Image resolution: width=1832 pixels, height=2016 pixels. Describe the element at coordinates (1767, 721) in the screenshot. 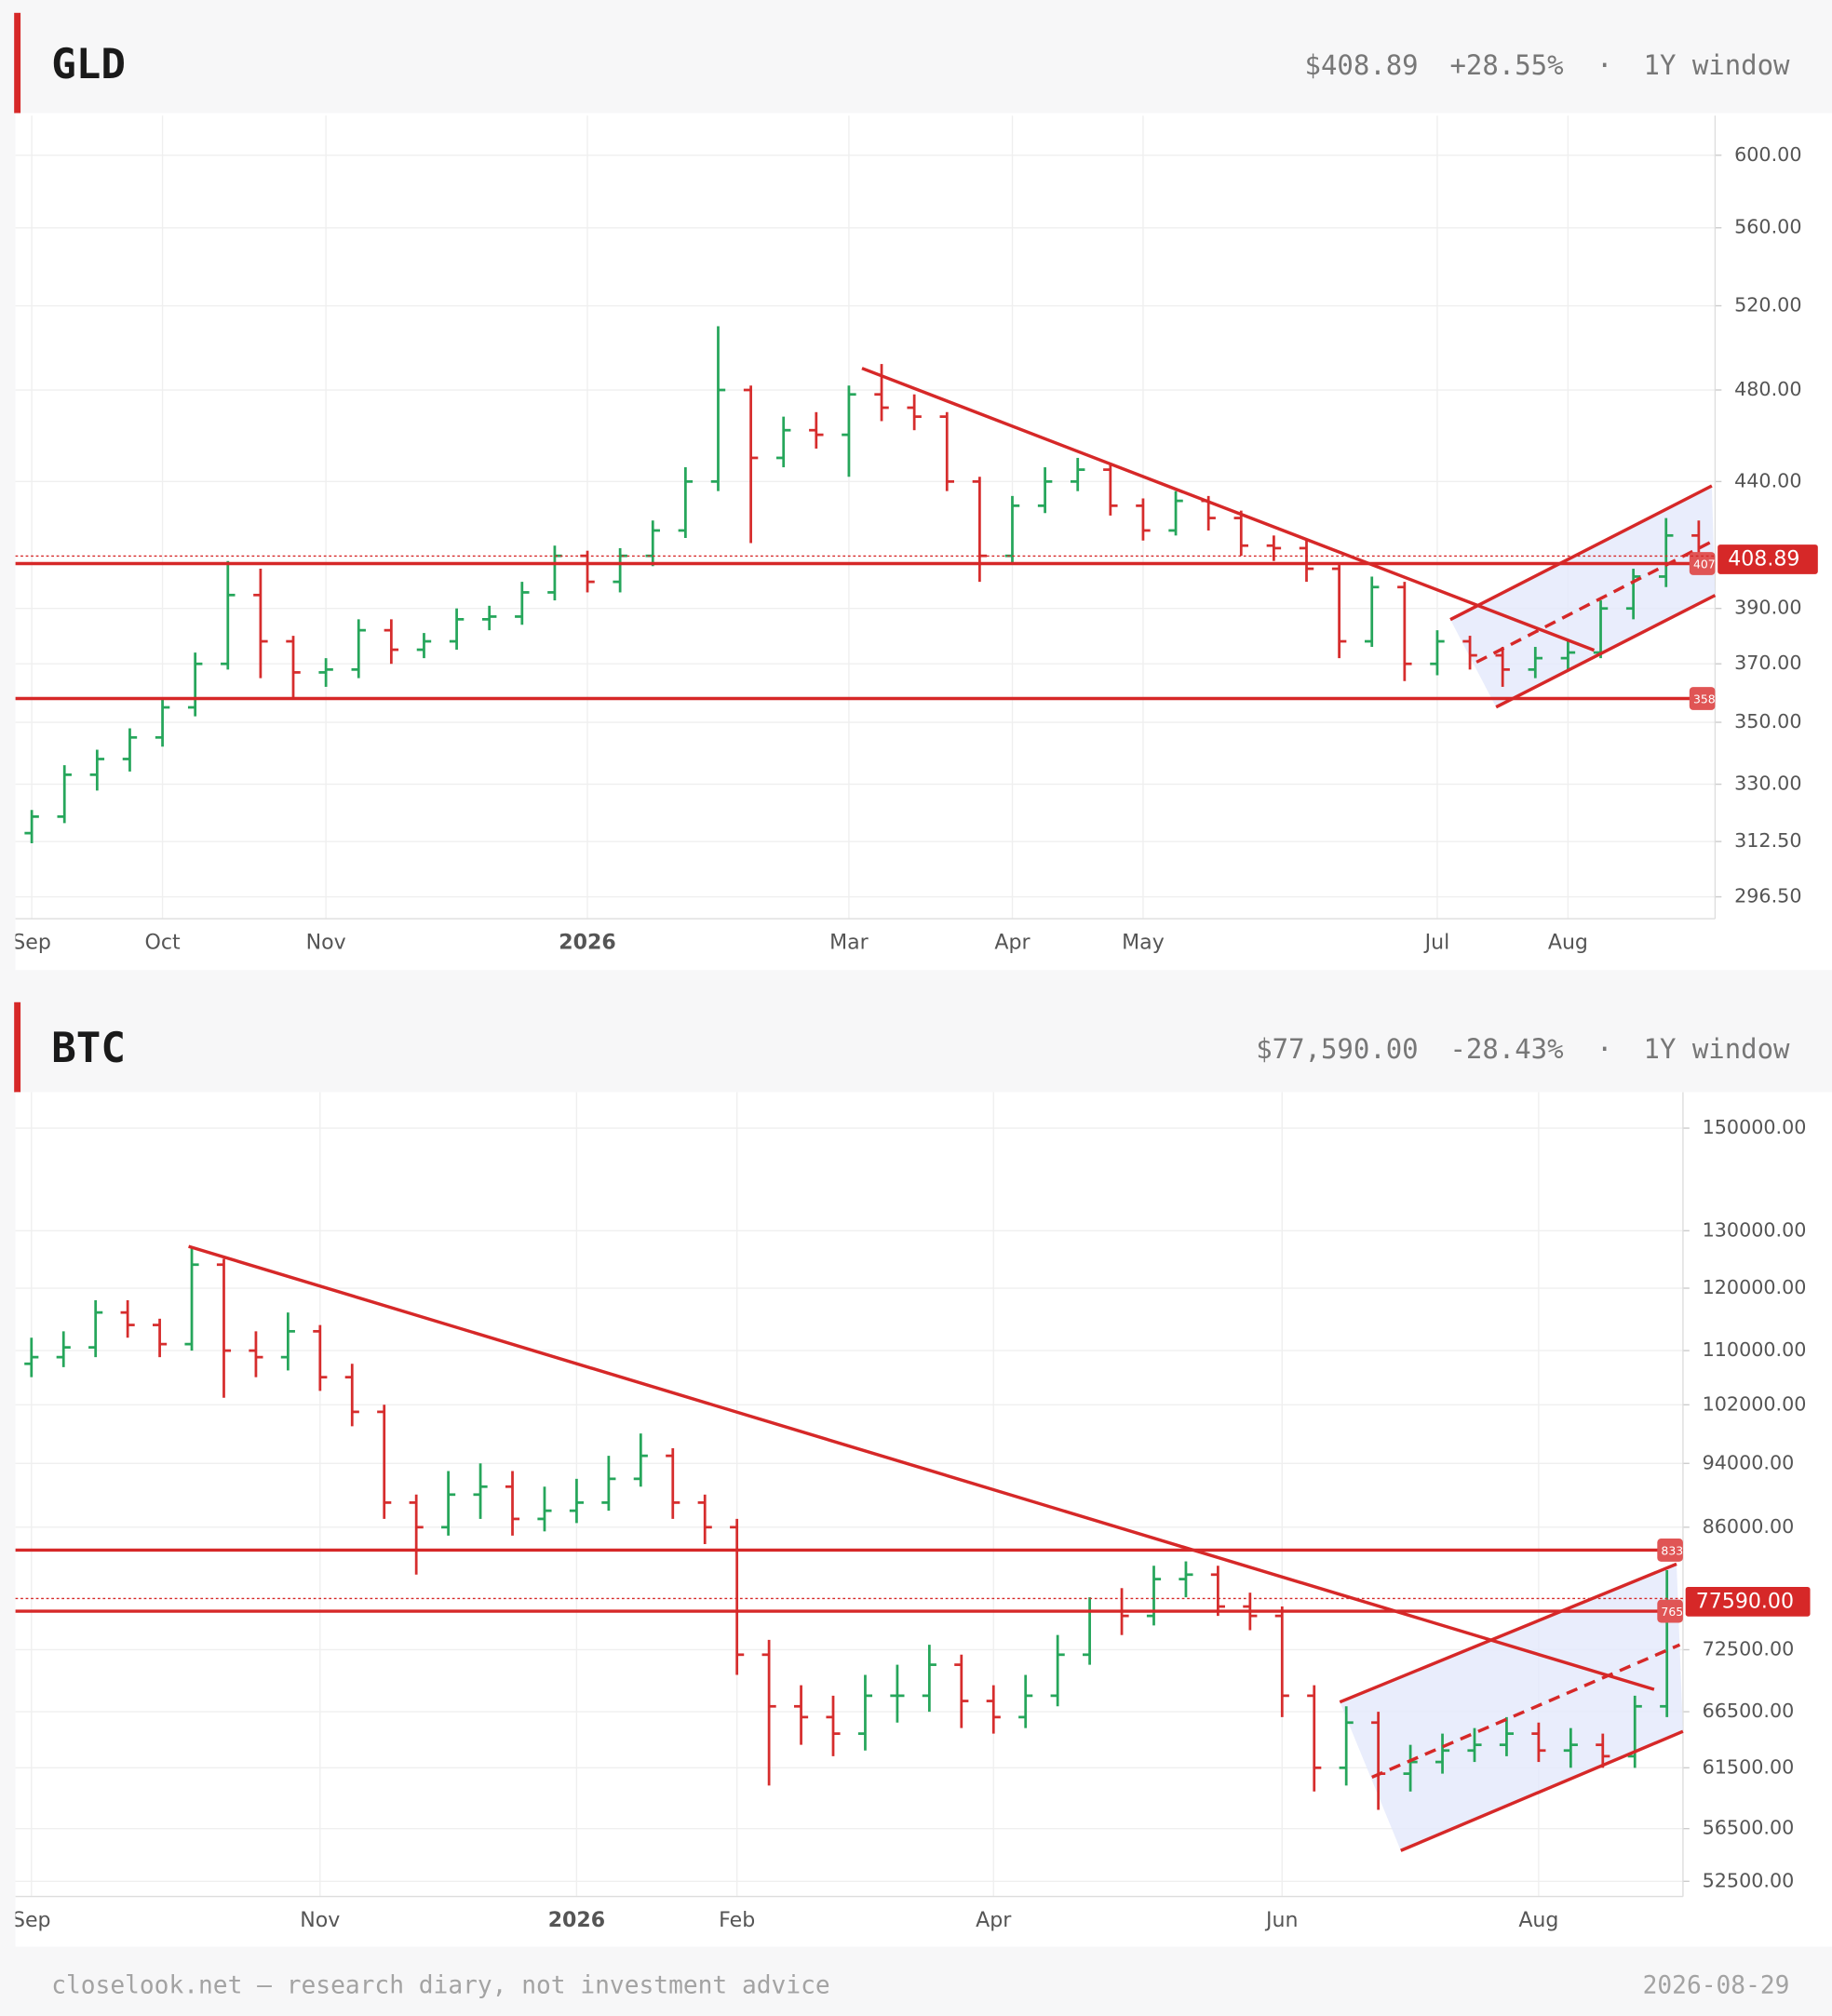

I see `y-tick-label: 350.00` at that location.